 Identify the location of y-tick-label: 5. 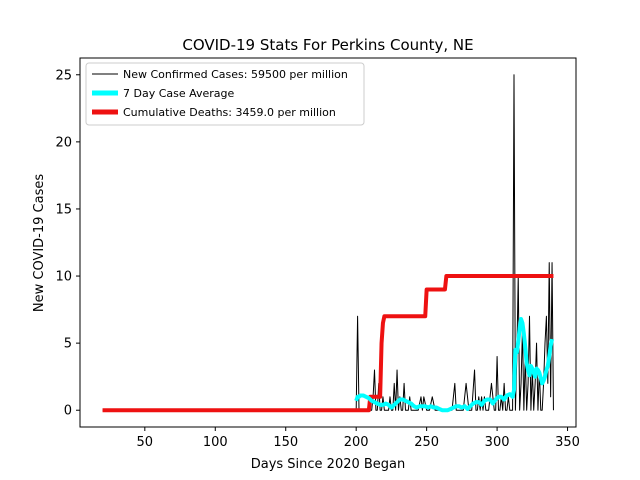
(68, 344).